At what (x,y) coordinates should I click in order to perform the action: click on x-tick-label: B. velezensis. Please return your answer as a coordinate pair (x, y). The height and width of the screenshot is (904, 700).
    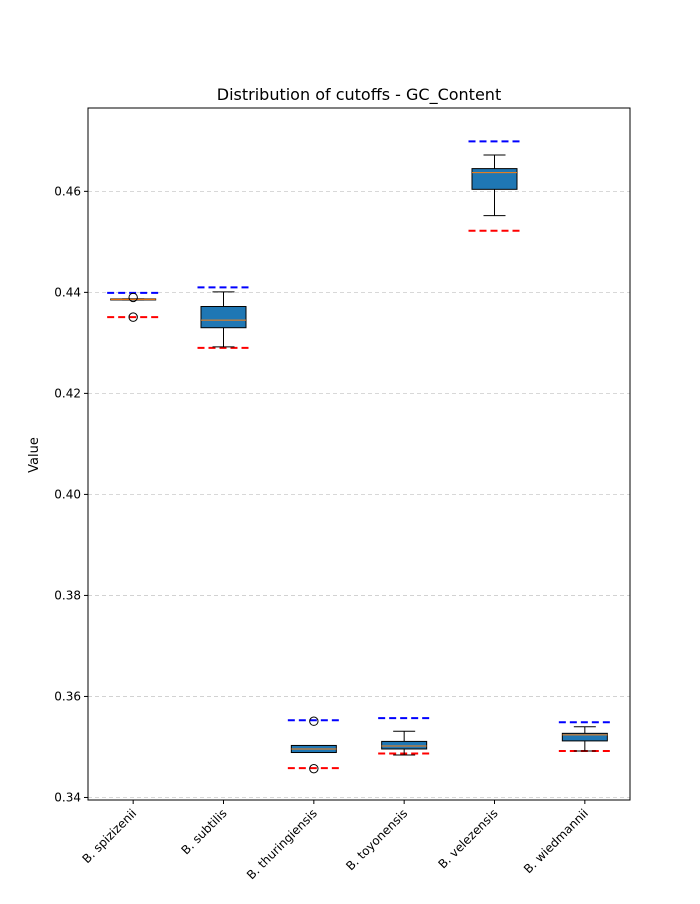
    Looking at the image, I should click on (467, 838).